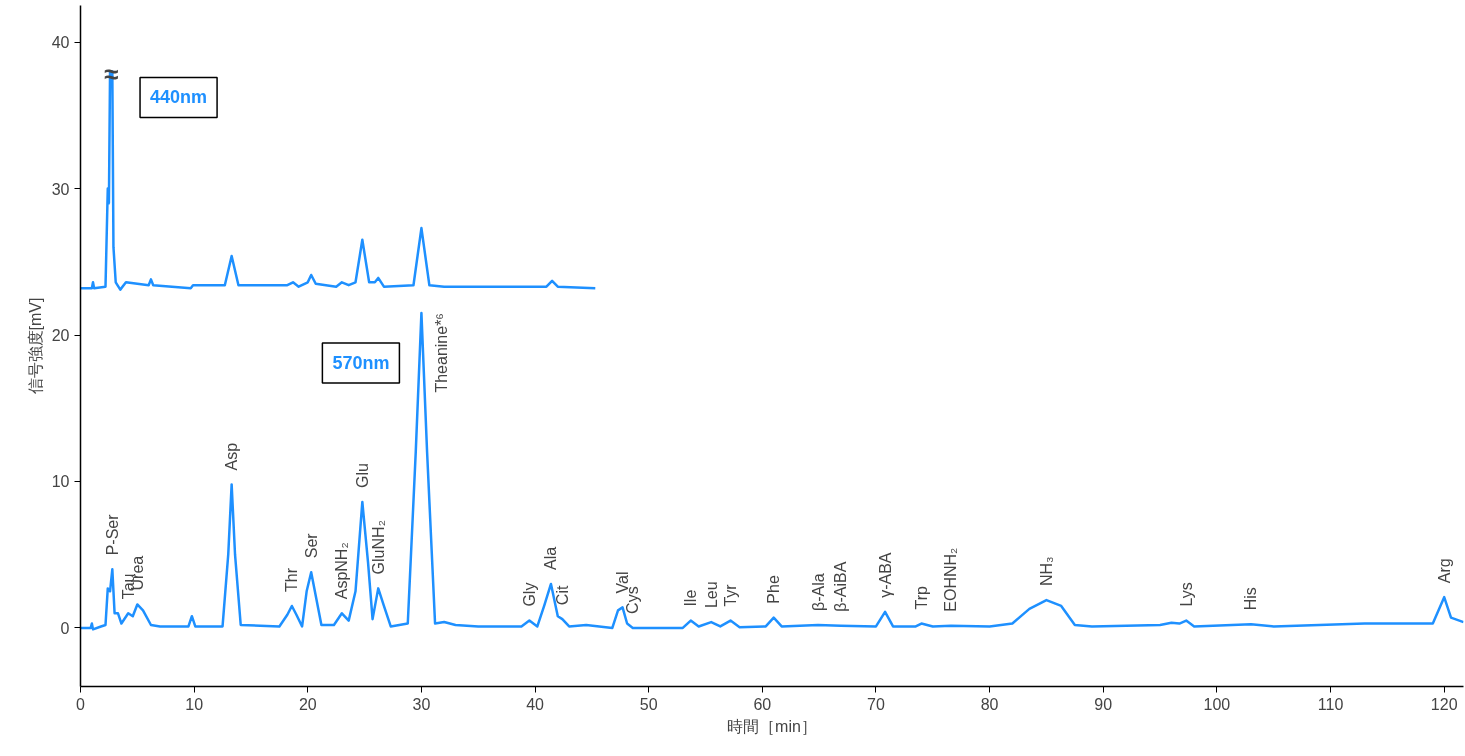 This screenshot has height=756, width=1465. Describe the element at coordinates (311, 545) in the screenshot. I see `annotation: Ser` at that location.